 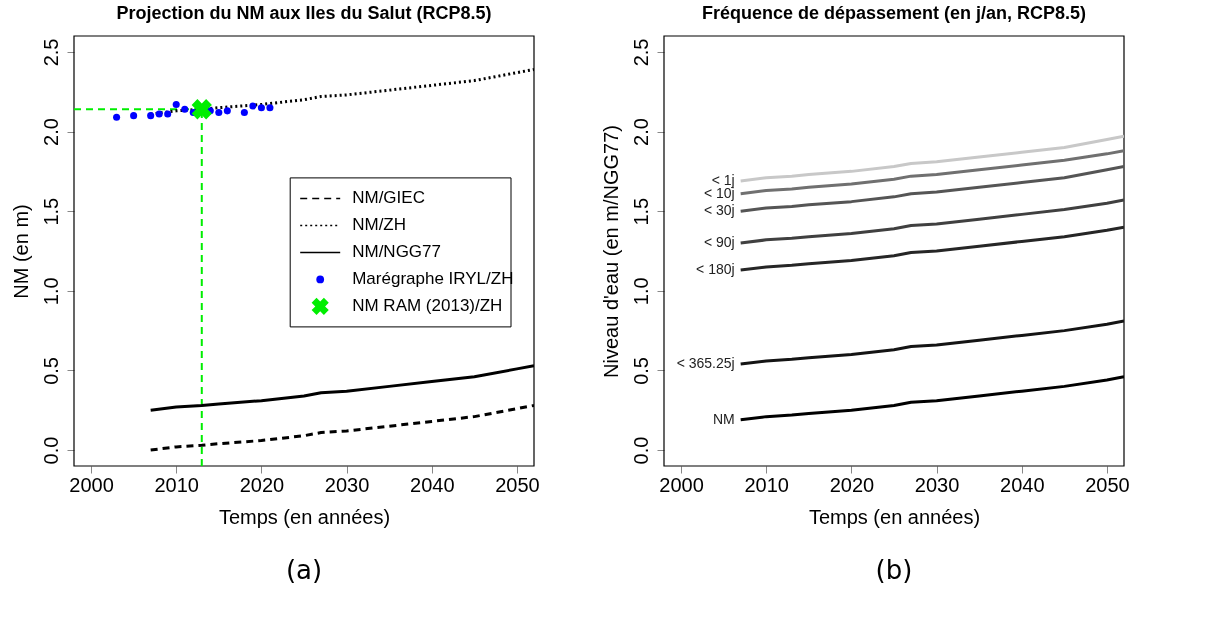 What do you see at coordinates (396, 252) in the screenshot?
I see `legend-label: NM/NGG77` at bounding box center [396, 252].